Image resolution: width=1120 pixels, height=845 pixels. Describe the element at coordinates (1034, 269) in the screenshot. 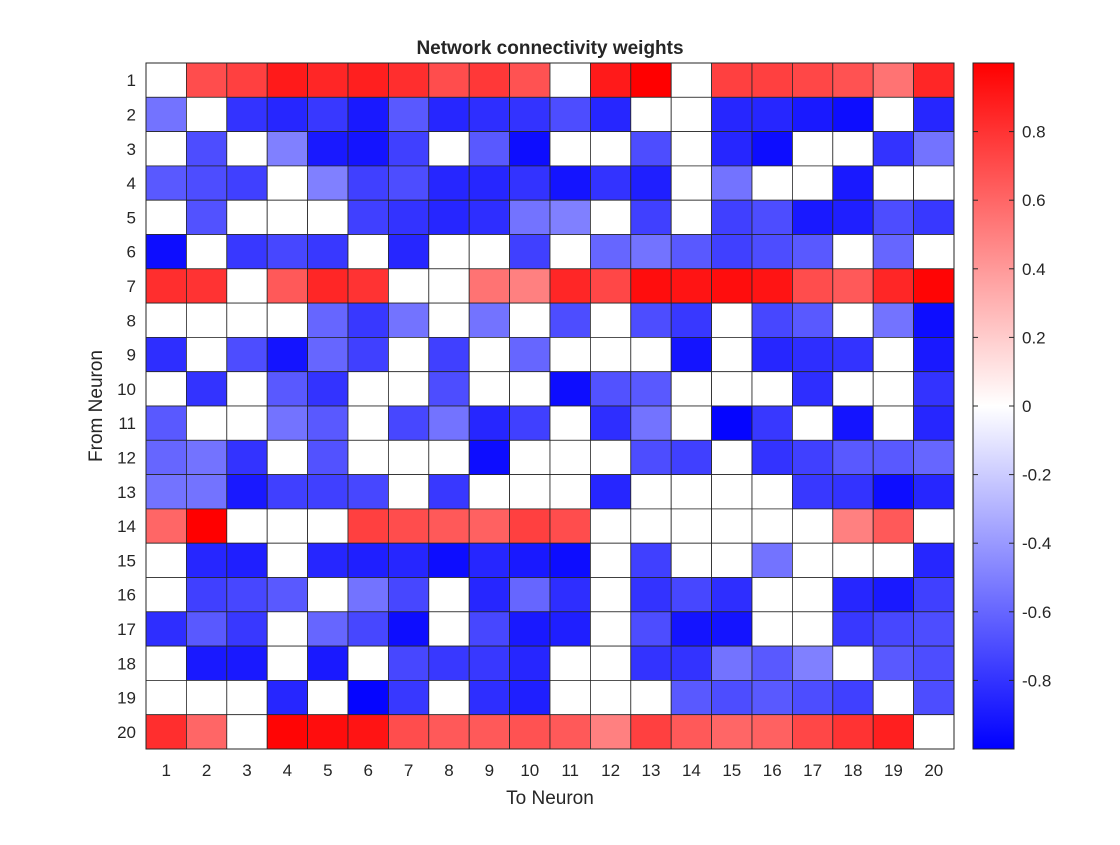

I see `colorbar-tick-label: 0.4` at that location.